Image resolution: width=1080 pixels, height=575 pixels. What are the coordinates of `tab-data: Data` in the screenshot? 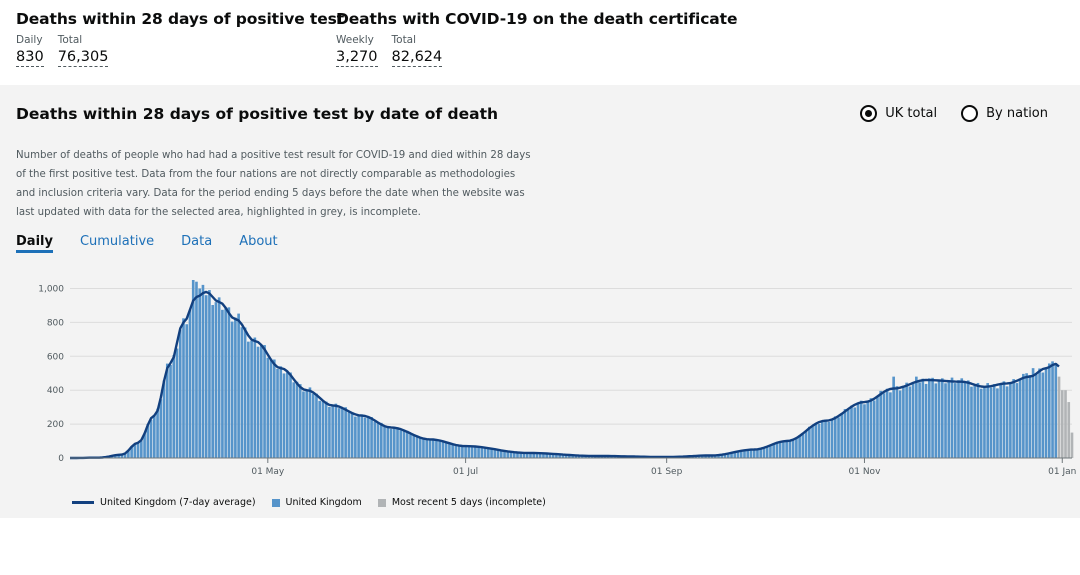 It's located at (196, 243).